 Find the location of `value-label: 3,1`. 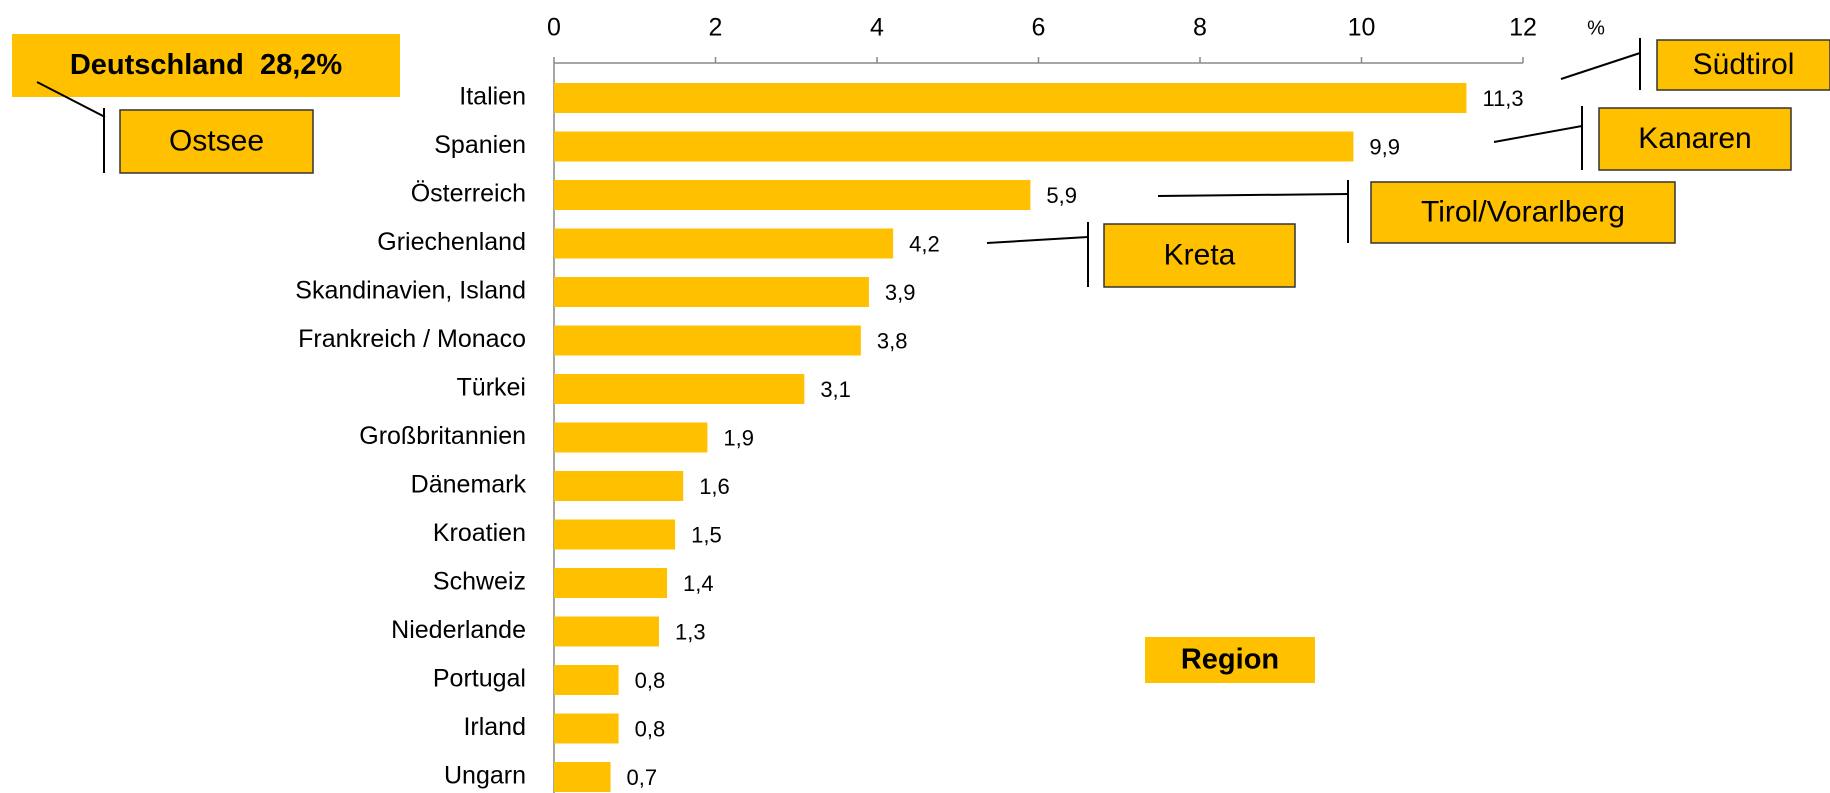

value-label: 3,1 is located at coordinates (835, 389).